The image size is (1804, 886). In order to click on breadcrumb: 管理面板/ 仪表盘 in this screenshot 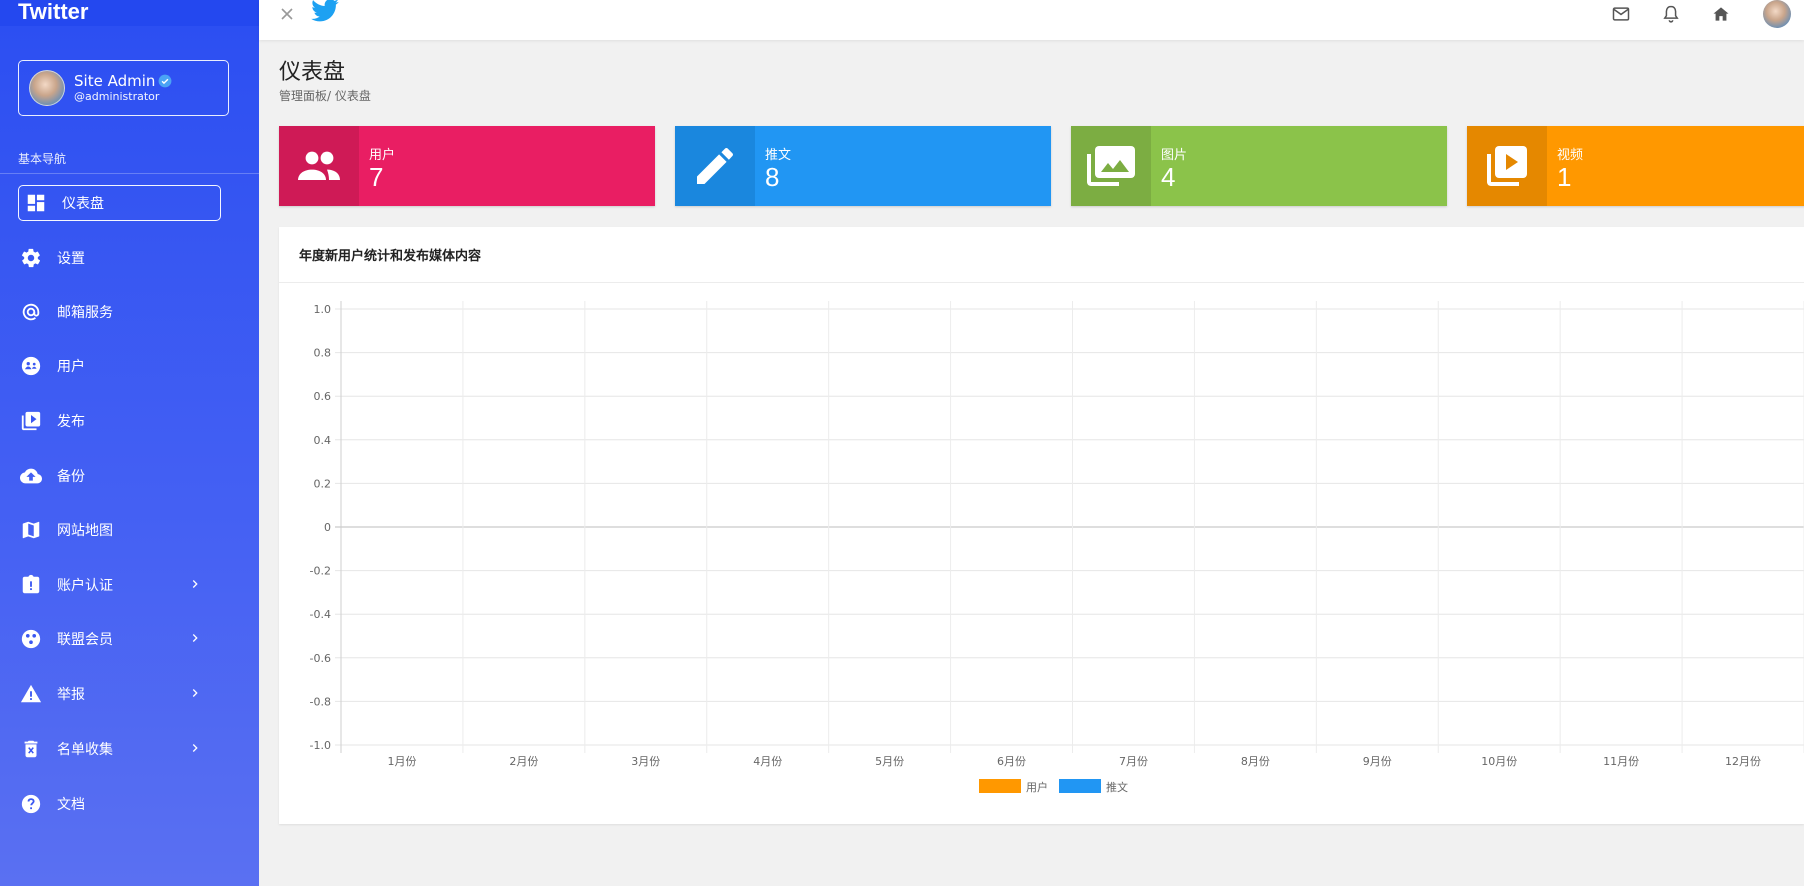, I will do `click(325, 96)`.